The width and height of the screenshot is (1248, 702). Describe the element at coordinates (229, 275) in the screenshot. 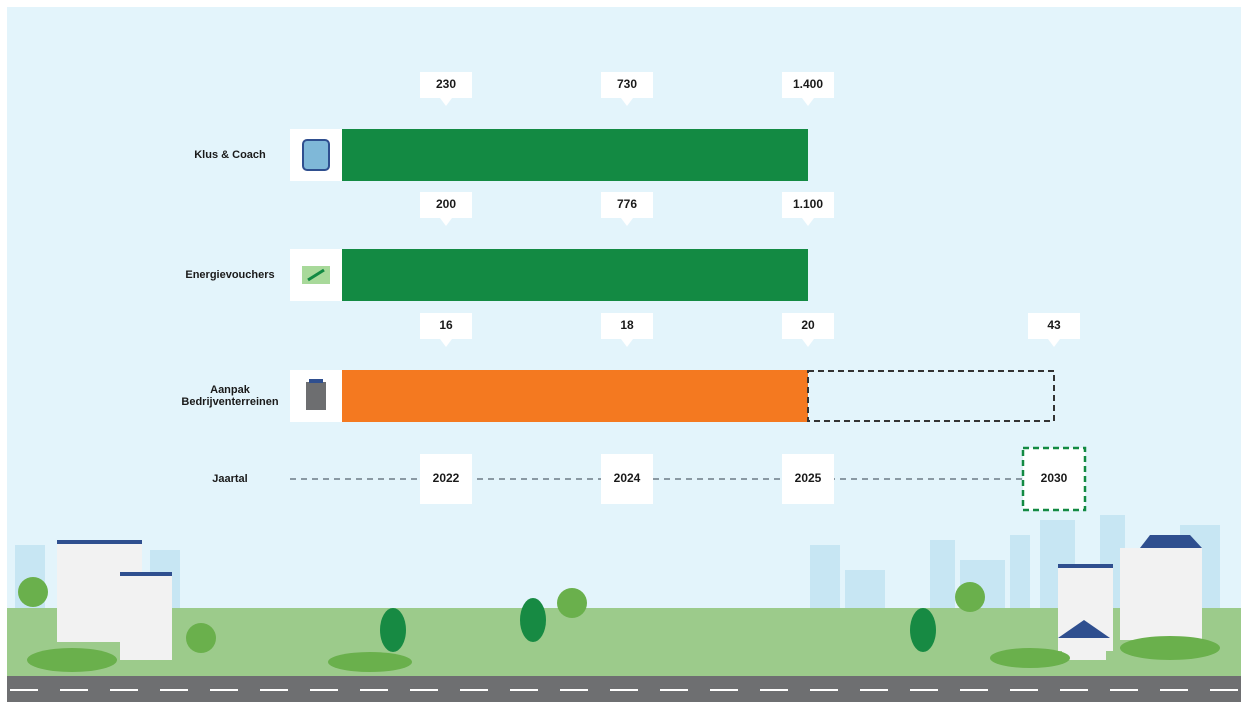

I see `row-label: Energievouchers` at that location.